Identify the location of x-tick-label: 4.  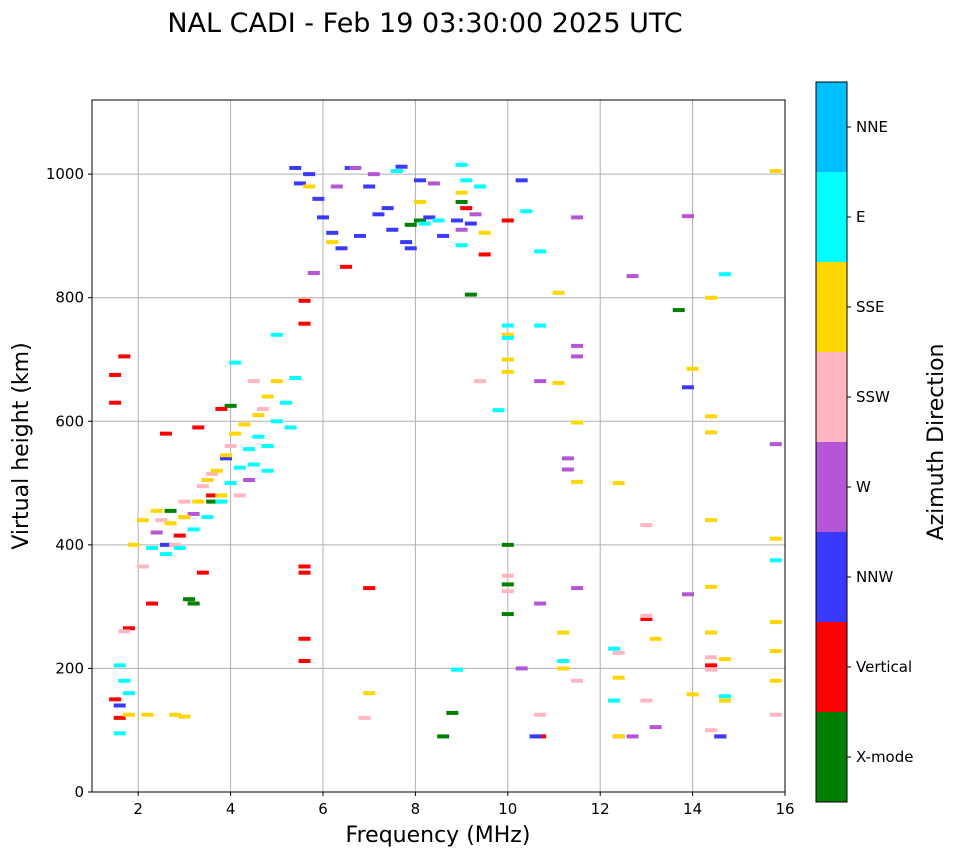
(231, 809).